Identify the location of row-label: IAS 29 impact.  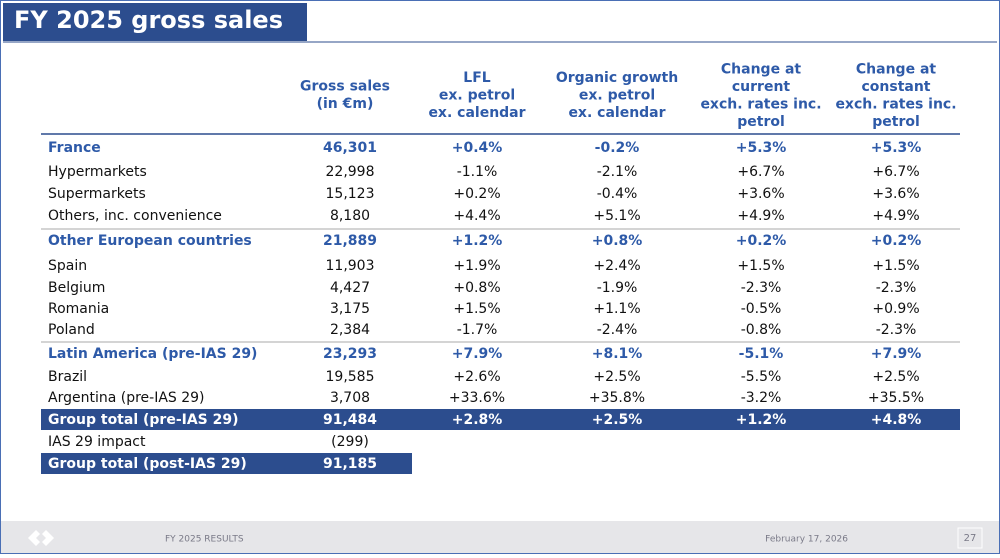
(97, 442).